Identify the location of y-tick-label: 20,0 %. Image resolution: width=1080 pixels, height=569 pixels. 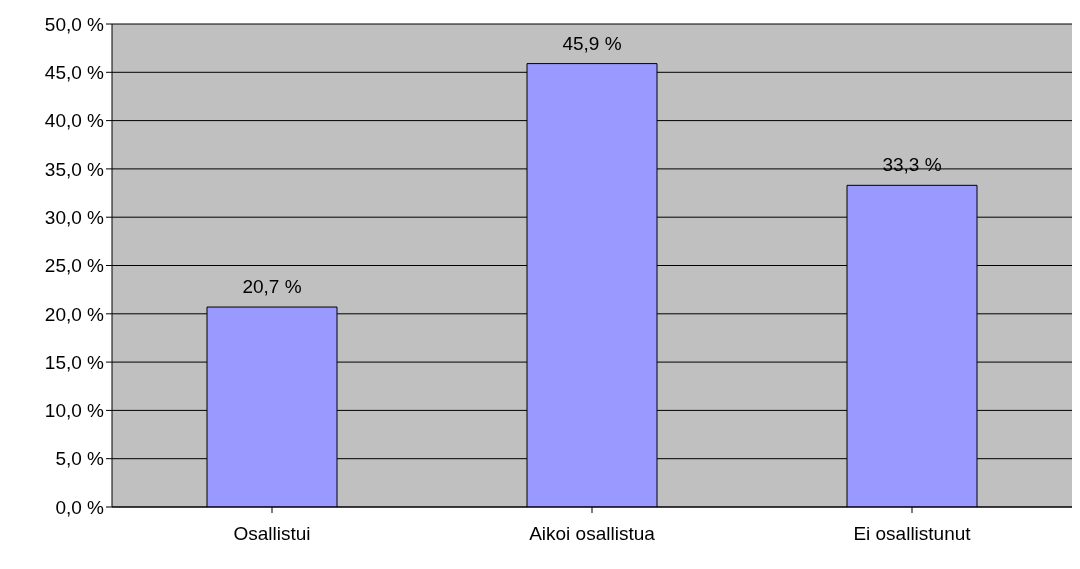
(74, 314).